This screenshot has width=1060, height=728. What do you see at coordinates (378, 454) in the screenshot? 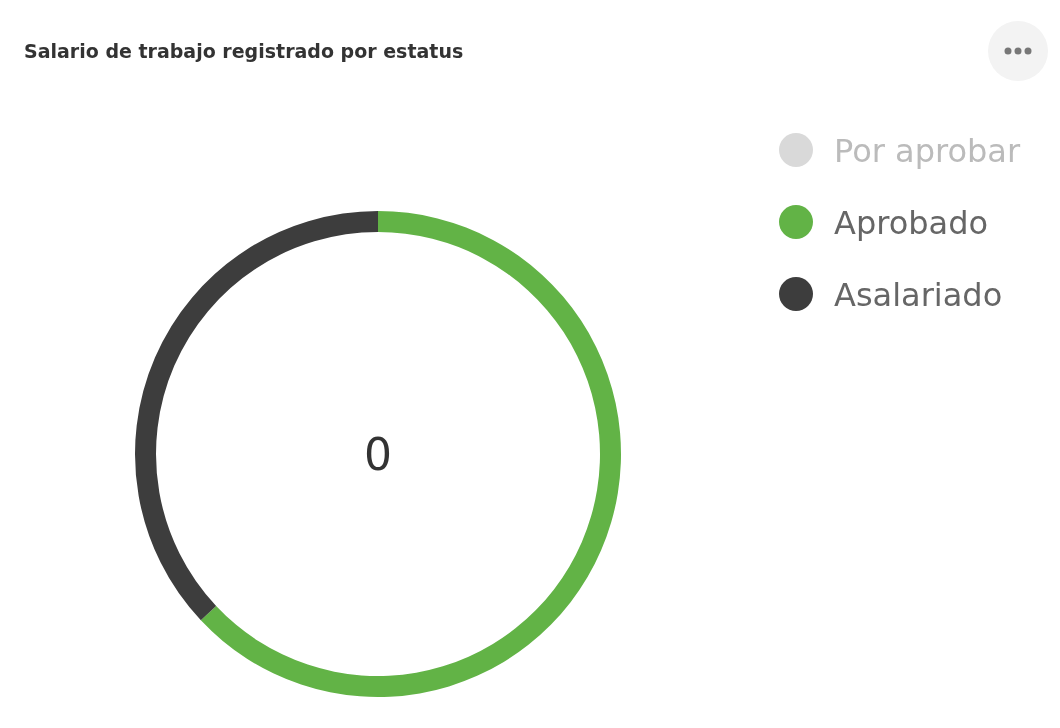
I see `text: 0` at bounding box center [378, 454].